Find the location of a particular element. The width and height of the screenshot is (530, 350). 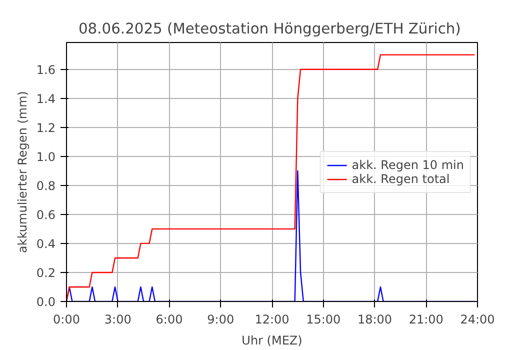

y-tick-label: 0.8 is located at coordinates (46, 185).